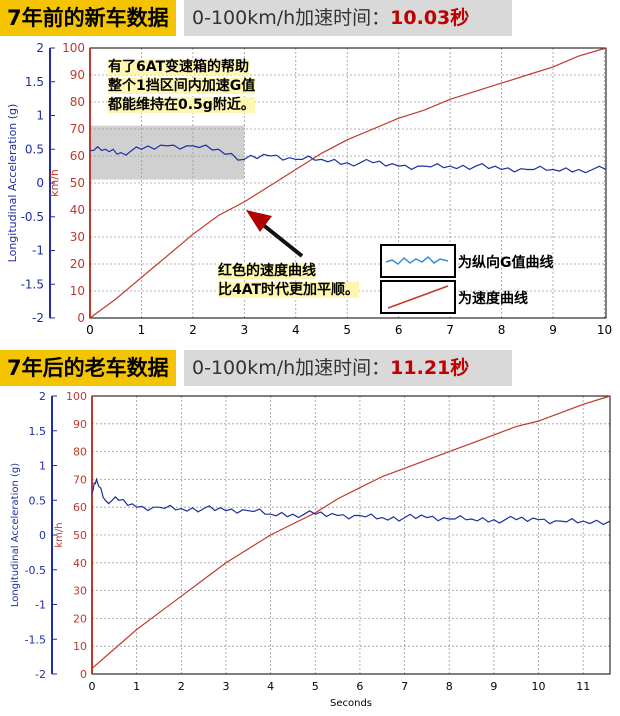 Image resolution: width=620 pixels, height=716 pixels. What do you see at coordinates (181, 105) in the screenshot?
I see `top-note-line3: 都能维持在0.5g附近。` at bounding box center [181, 105].